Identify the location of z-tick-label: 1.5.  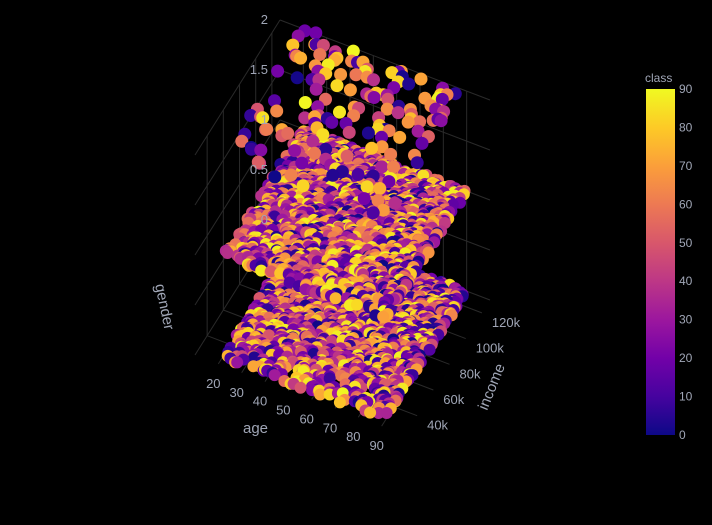
(259, 69).